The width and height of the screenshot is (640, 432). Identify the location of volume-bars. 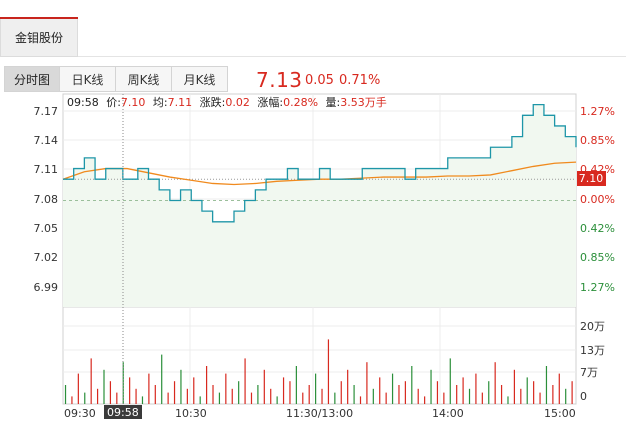
(318, 371).